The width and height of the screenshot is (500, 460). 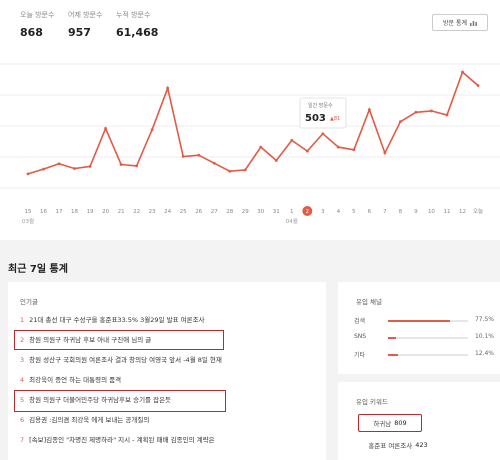 I want to click on channel-row-search: 검색 77.5%, so click(x=424, y=321).